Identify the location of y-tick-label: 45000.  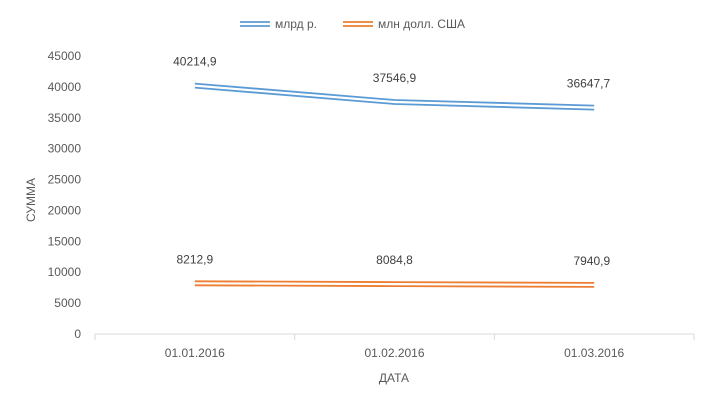
(65, 56).